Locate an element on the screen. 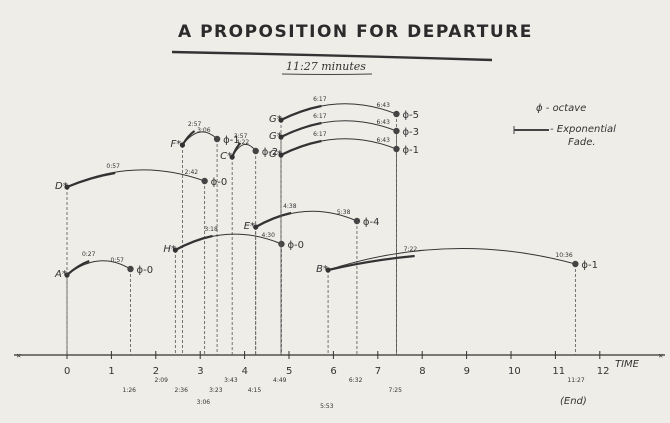  event-time-mark: 7:22 is located at coordinates (411, 249).